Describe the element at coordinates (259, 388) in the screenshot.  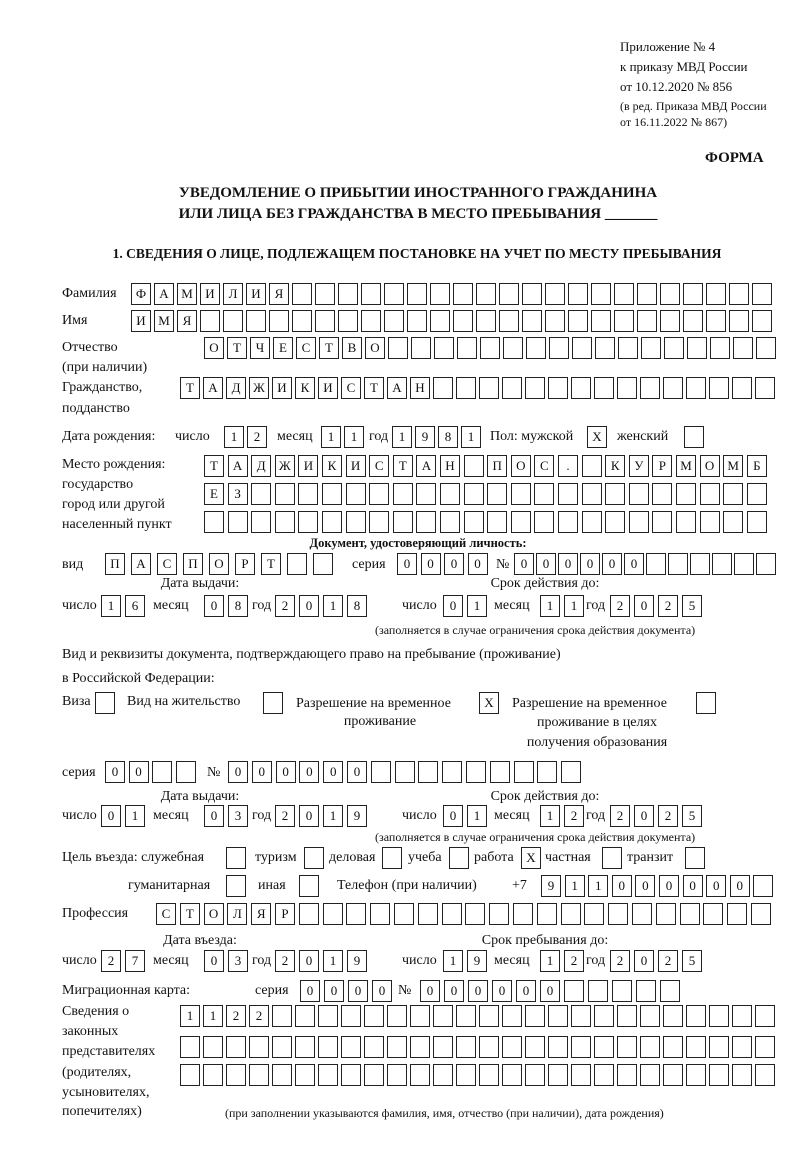
I see `char-cell: Ж` at that location.